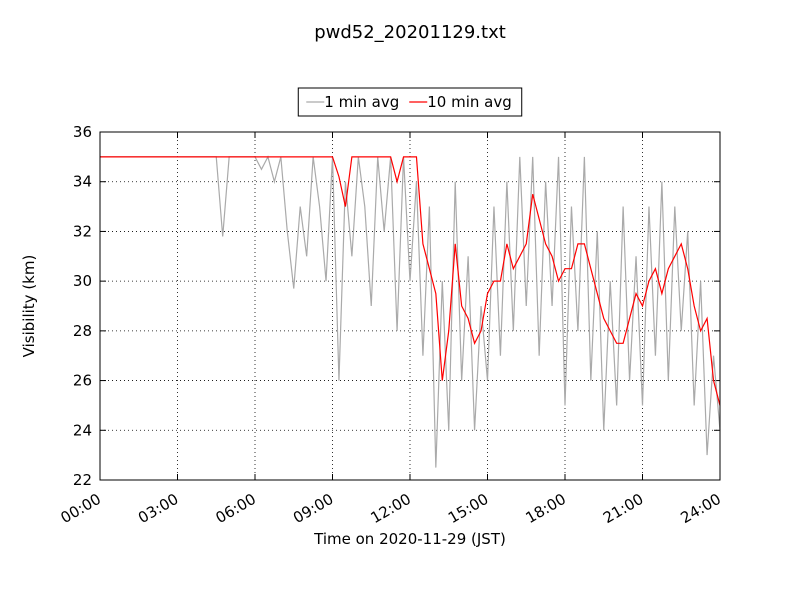 The height and width of the screenshot is (600, 800). What do you see at coordinates (410, 102) in the screenshot?
I see `legend: 1 min avg 10 min avg` at bounding box center [410, 102].